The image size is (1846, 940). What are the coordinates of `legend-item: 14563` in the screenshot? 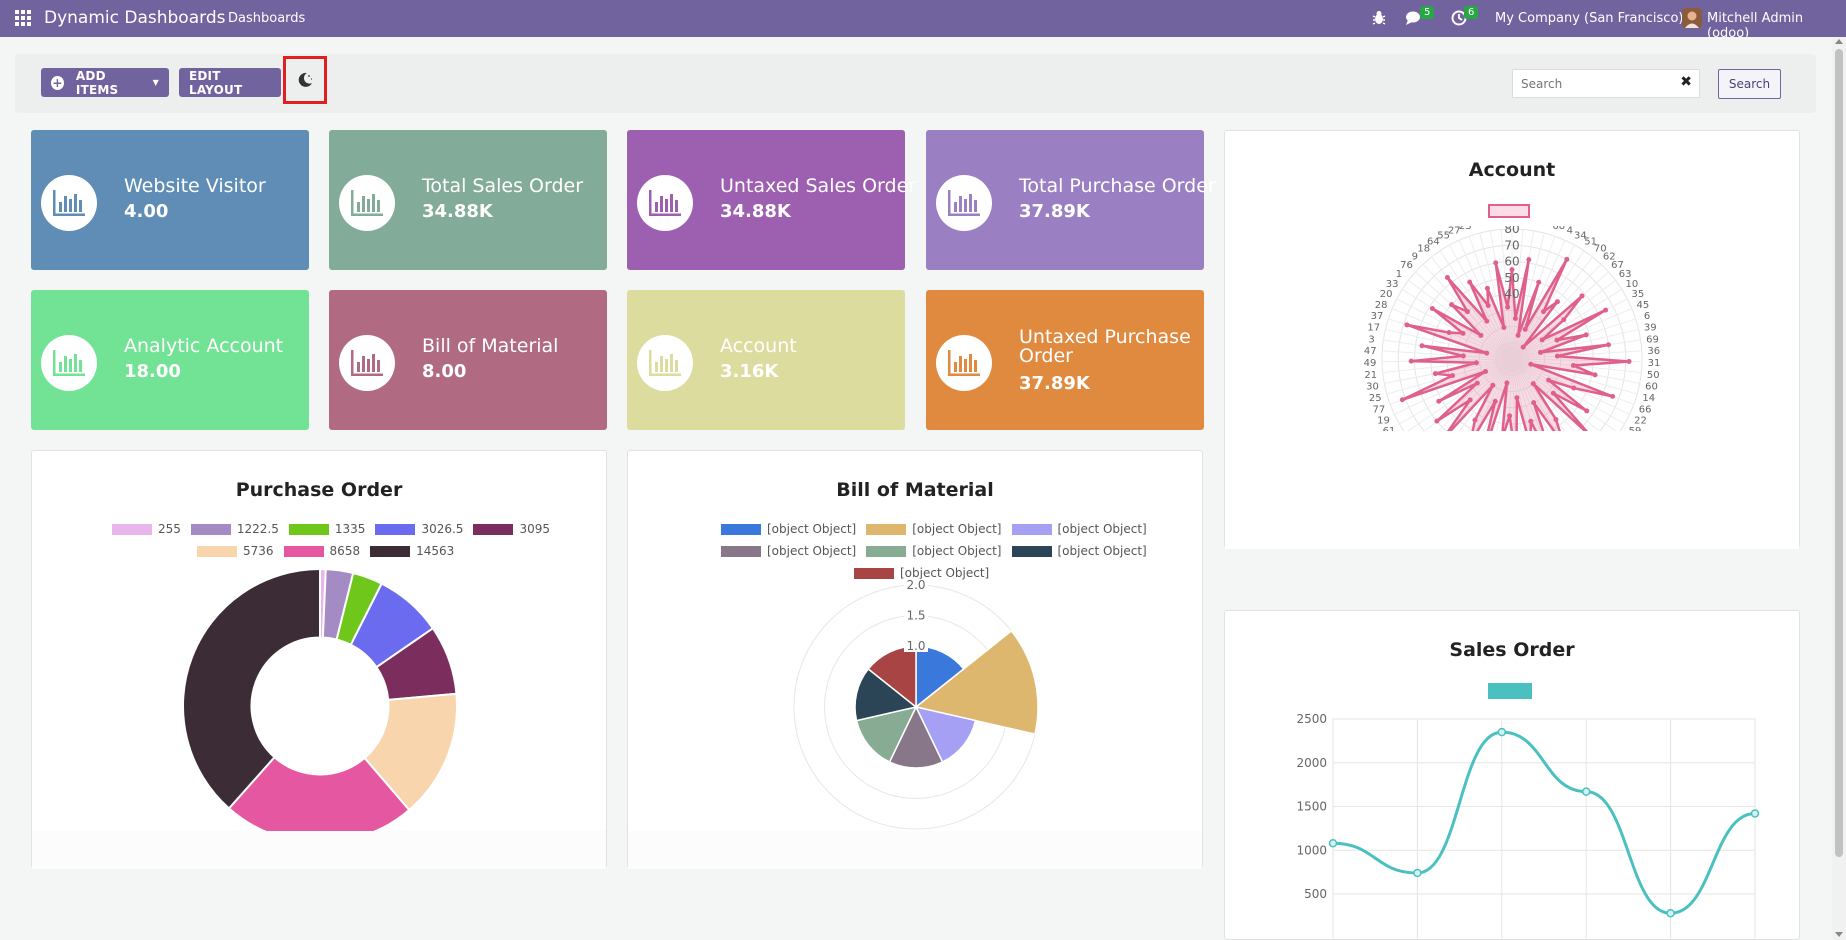 It's located at (412, 551).